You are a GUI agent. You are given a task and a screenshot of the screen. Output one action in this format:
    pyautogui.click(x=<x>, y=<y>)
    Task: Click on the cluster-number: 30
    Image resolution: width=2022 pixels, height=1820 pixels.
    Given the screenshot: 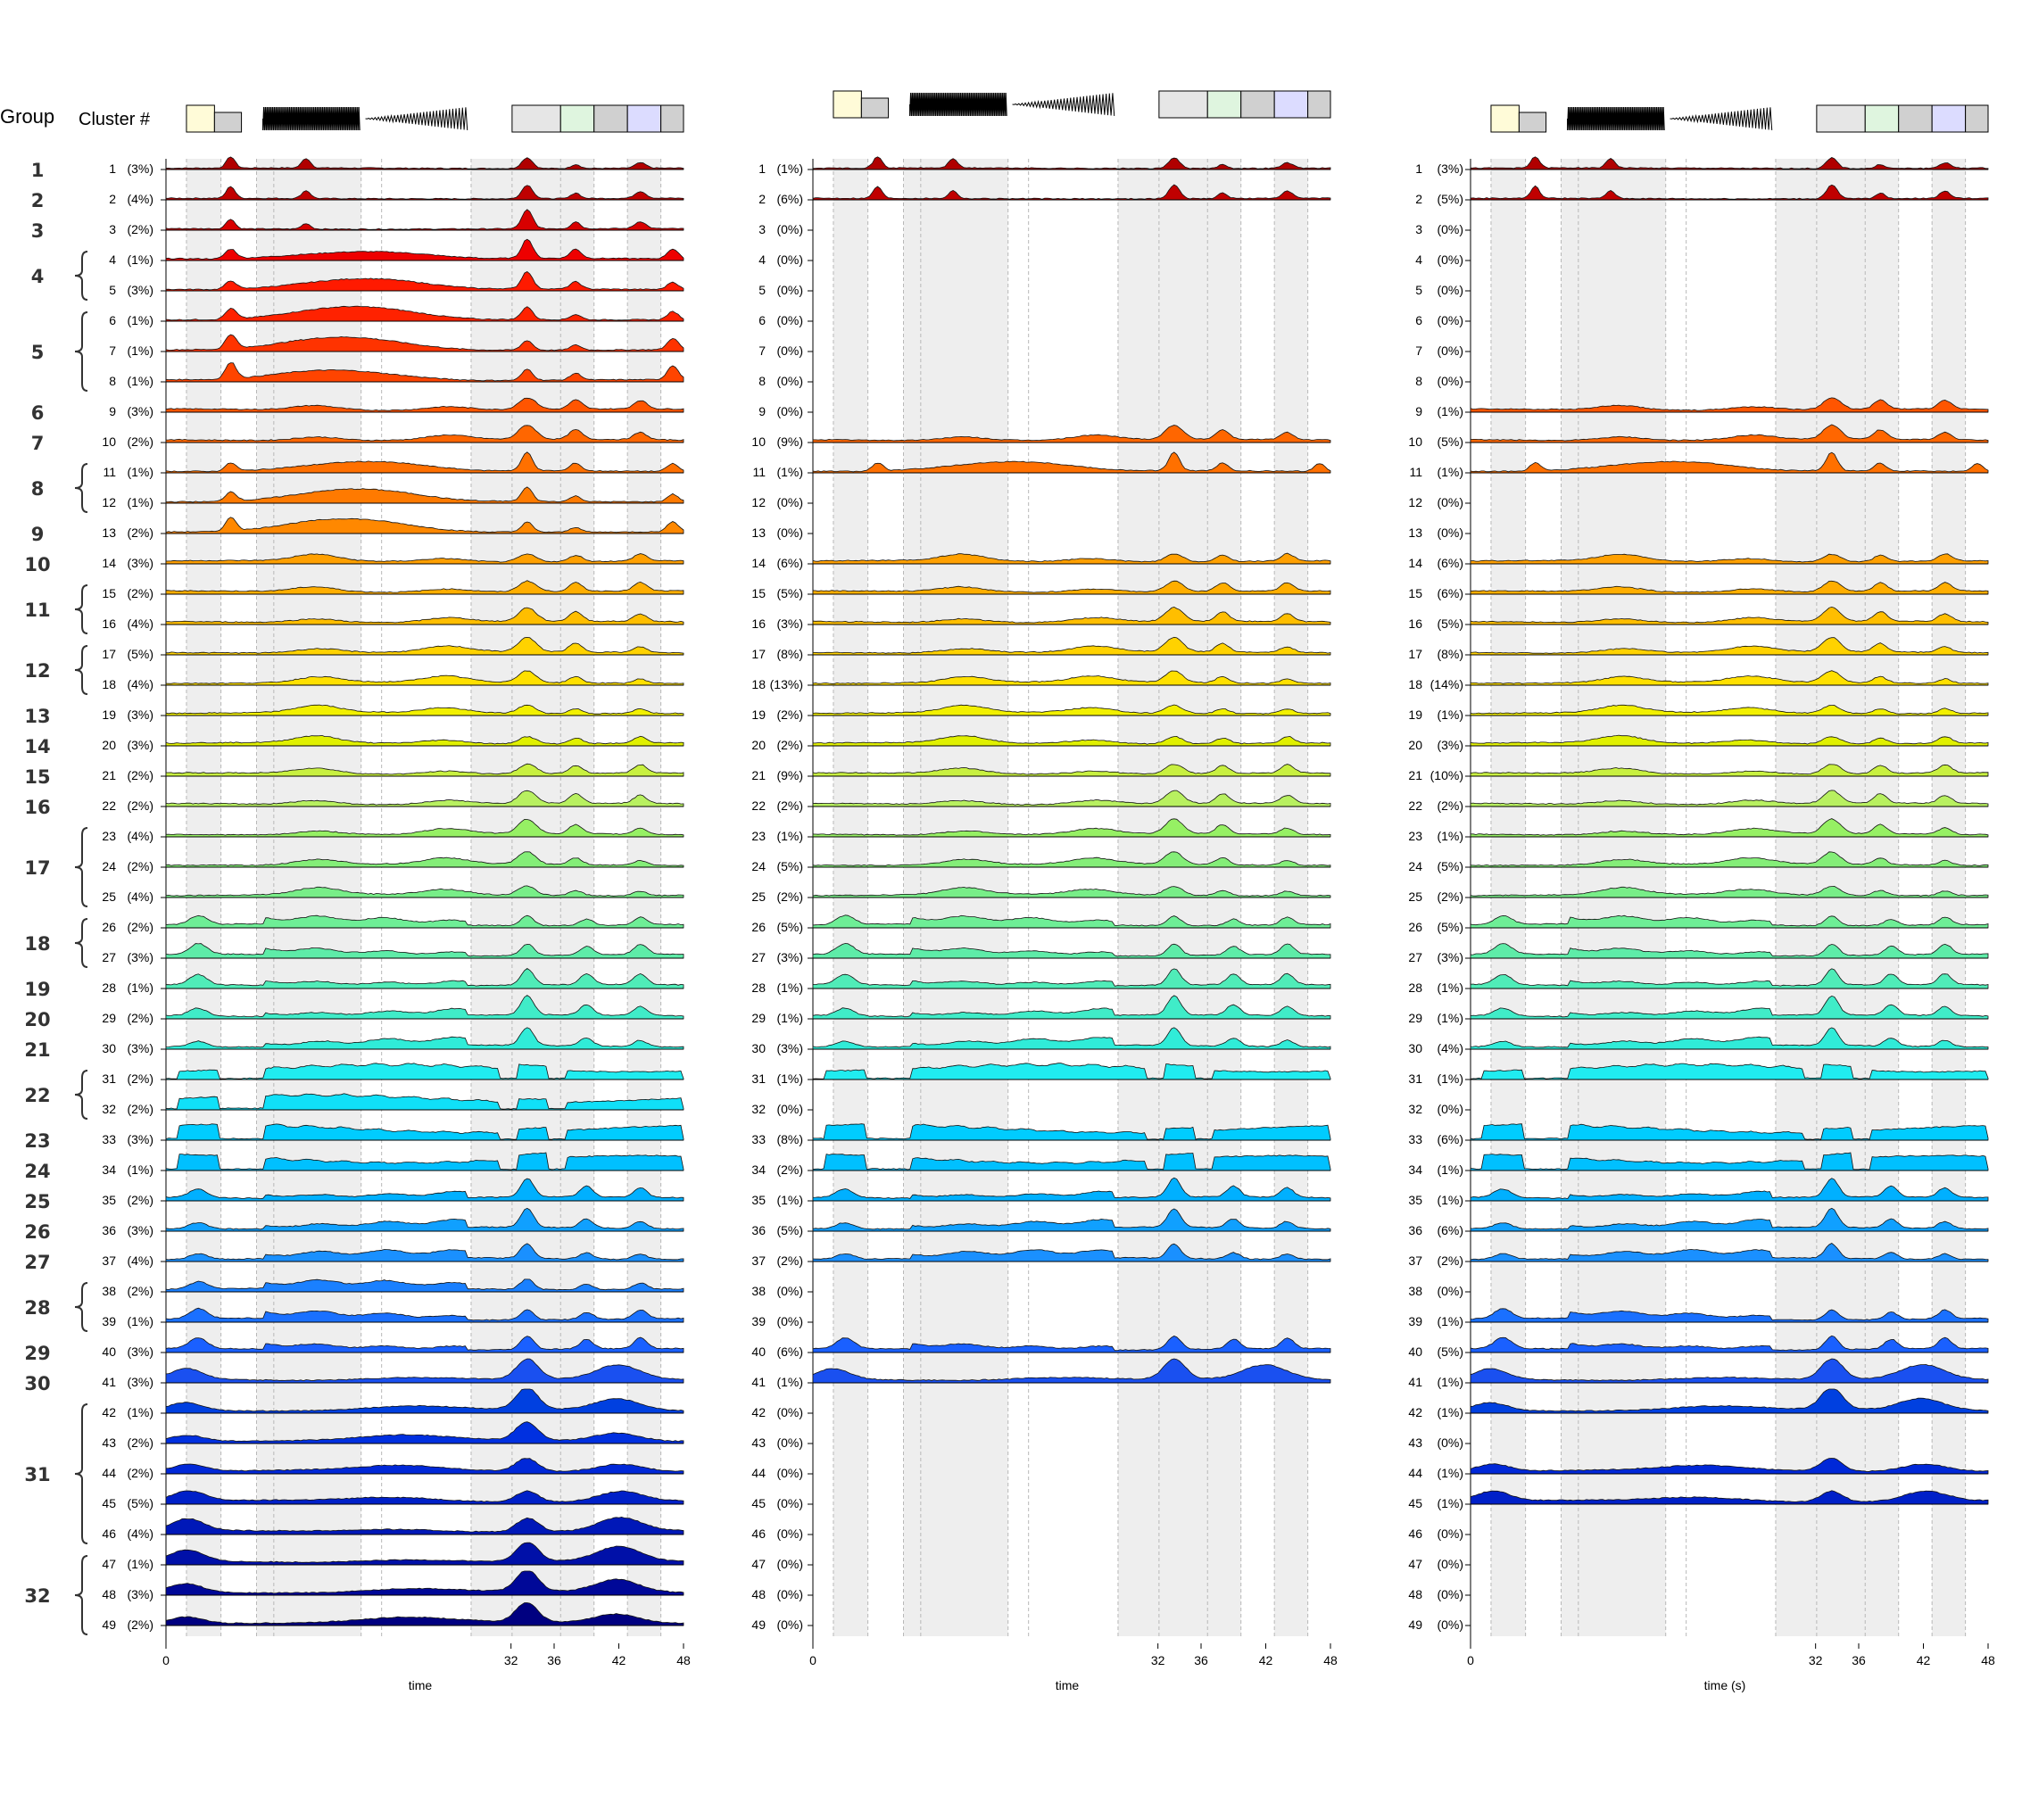 What is the action you would take?
    pyautogui.click(x=758, y=1048)
    